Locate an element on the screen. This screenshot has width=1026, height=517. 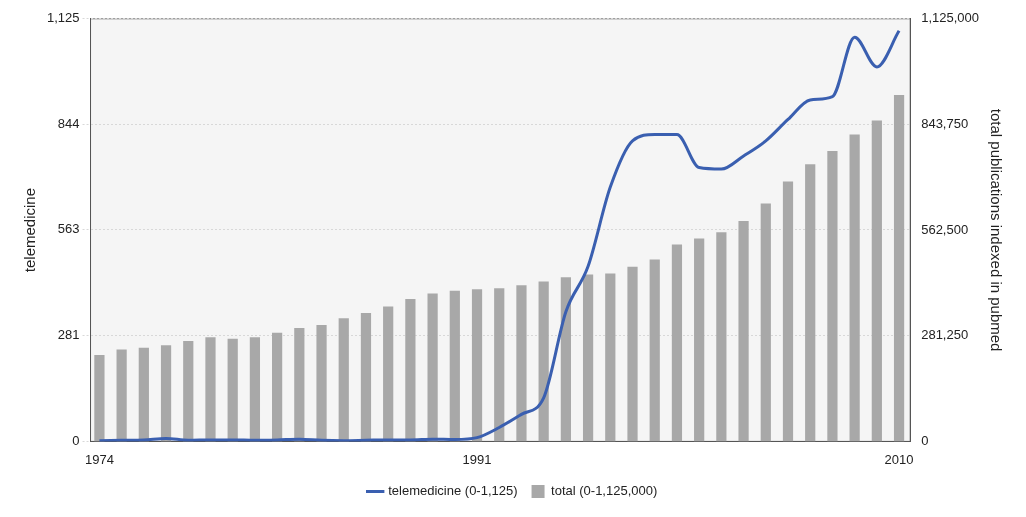
y2-axis-title: total publications indexed in pubmed is located at coordinates (996, 230).